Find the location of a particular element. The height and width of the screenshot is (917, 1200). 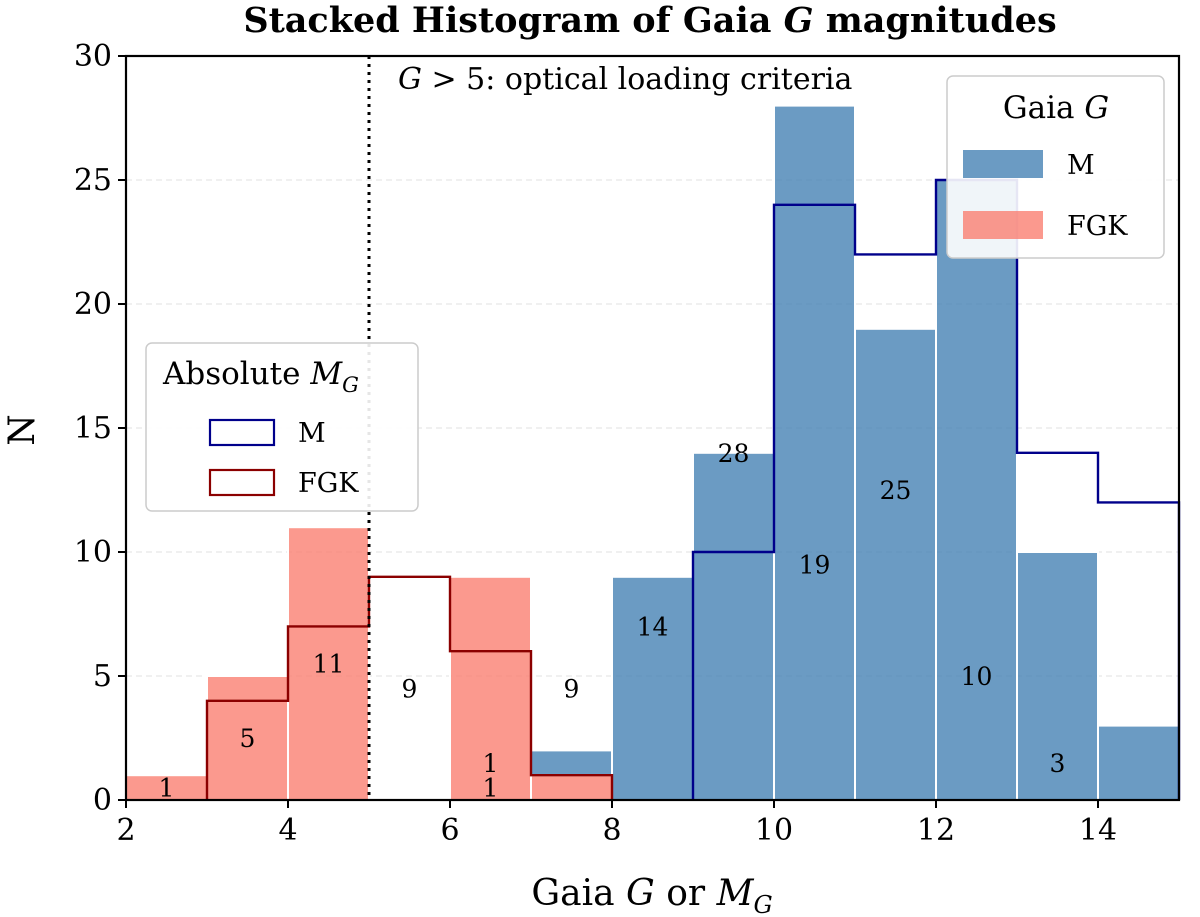

legend-absolute-title: Absolute MG is located at coordinates (260, 376).